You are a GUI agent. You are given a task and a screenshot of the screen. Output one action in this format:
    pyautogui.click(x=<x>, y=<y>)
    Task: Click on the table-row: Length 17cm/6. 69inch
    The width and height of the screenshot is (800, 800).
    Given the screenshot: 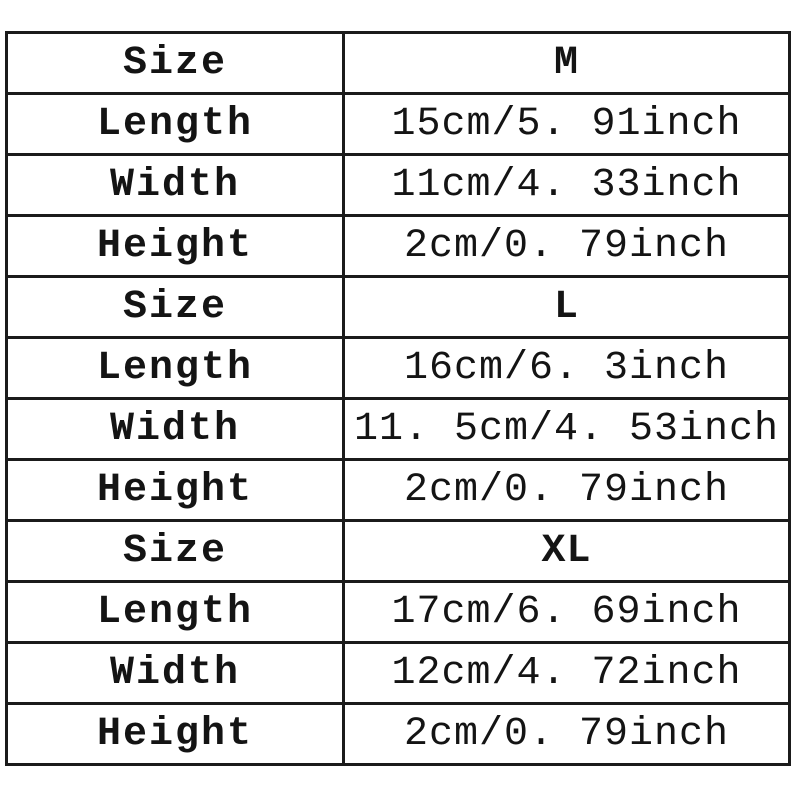 What is the action you would take?
    pyautogui.click(x=398, y=612)
    